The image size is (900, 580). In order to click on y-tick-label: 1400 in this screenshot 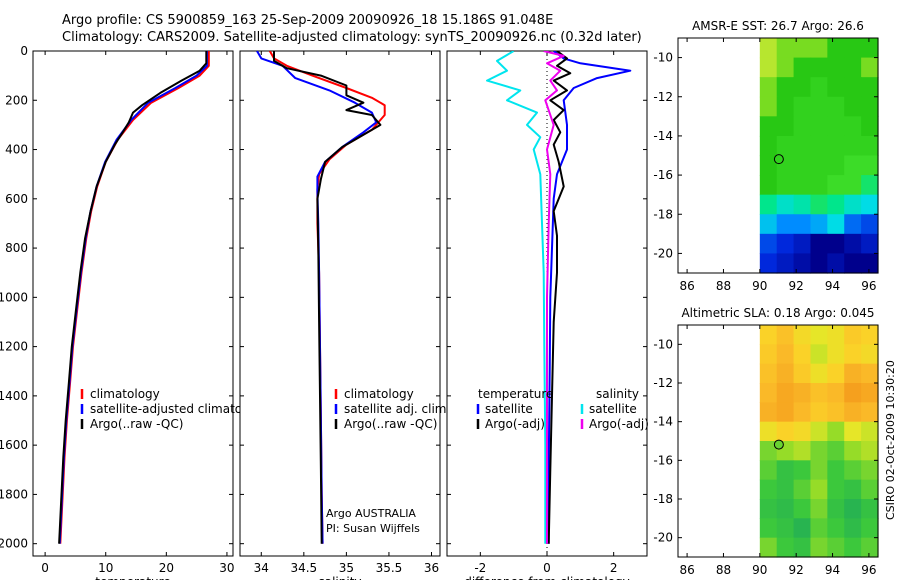, I will do `click(14, 396)`.